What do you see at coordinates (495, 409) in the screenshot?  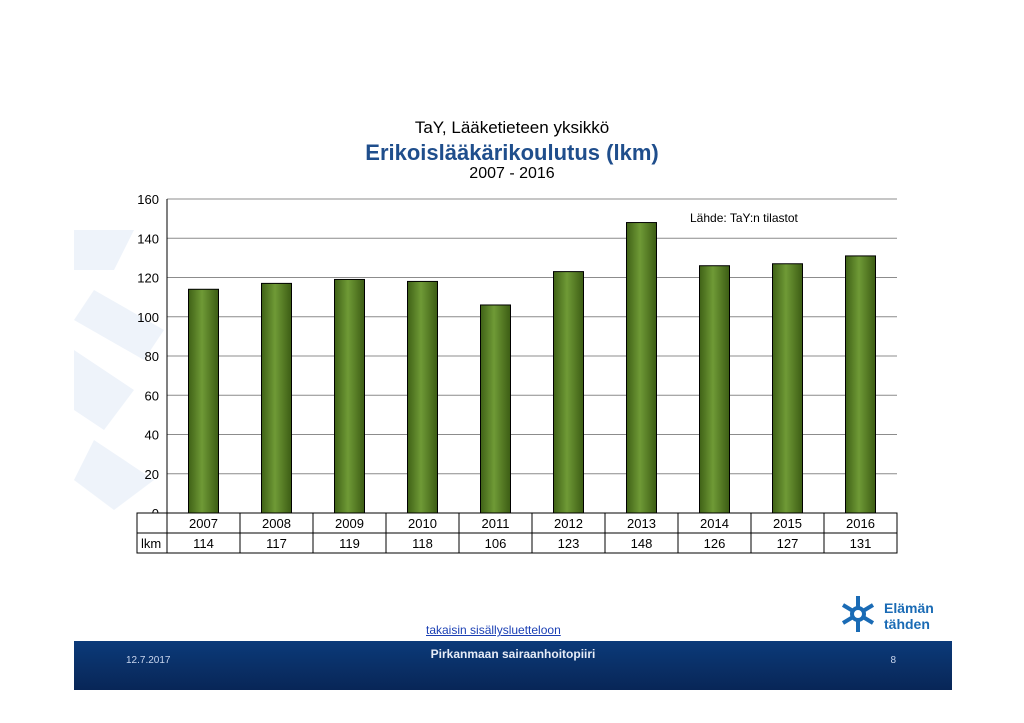 I see `bar-2011` at bounding box center [495, 409].